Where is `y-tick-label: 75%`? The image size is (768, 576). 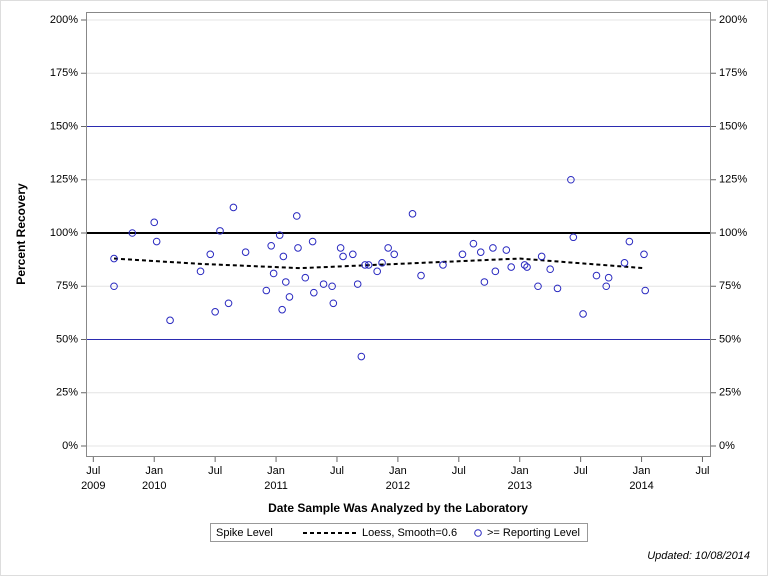 y-tick-label: 75% is located at coordinates (67, 286).